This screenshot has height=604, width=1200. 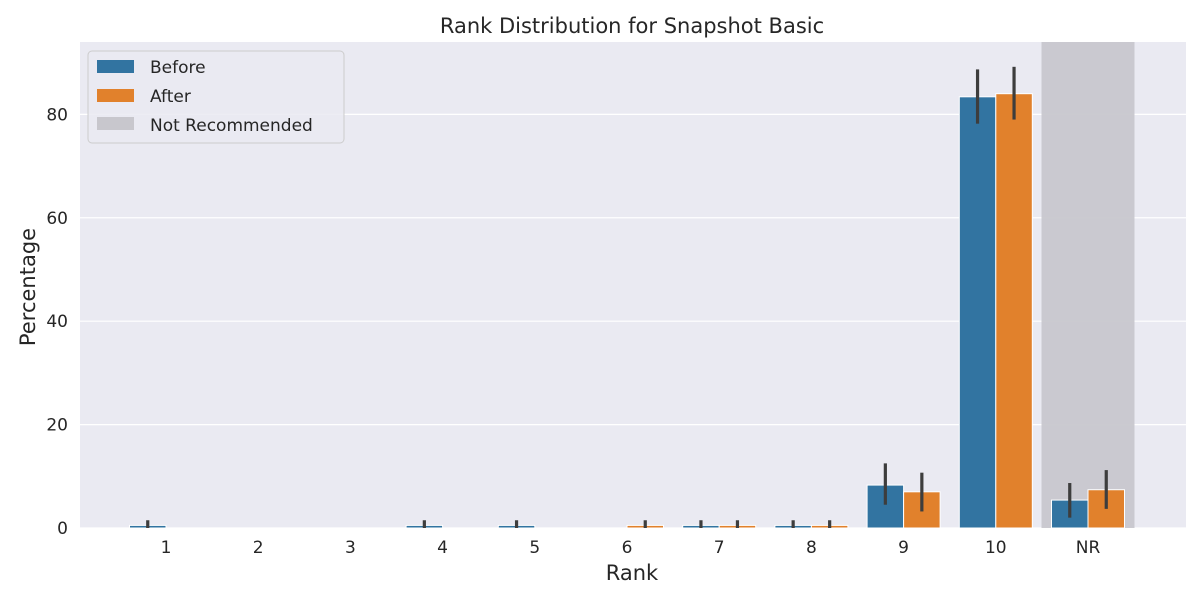 I want to click on y-tick-labels: 0 20 40 60 80, so click(x=57, y=322).